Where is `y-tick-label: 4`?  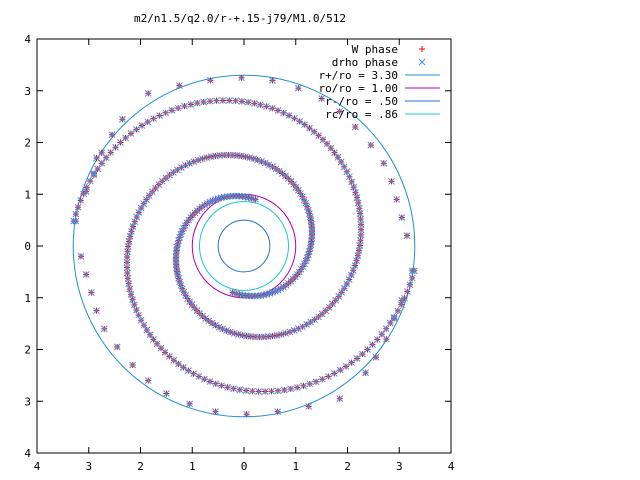
y-tick-label: 4 is located at coordinates (27, 39).